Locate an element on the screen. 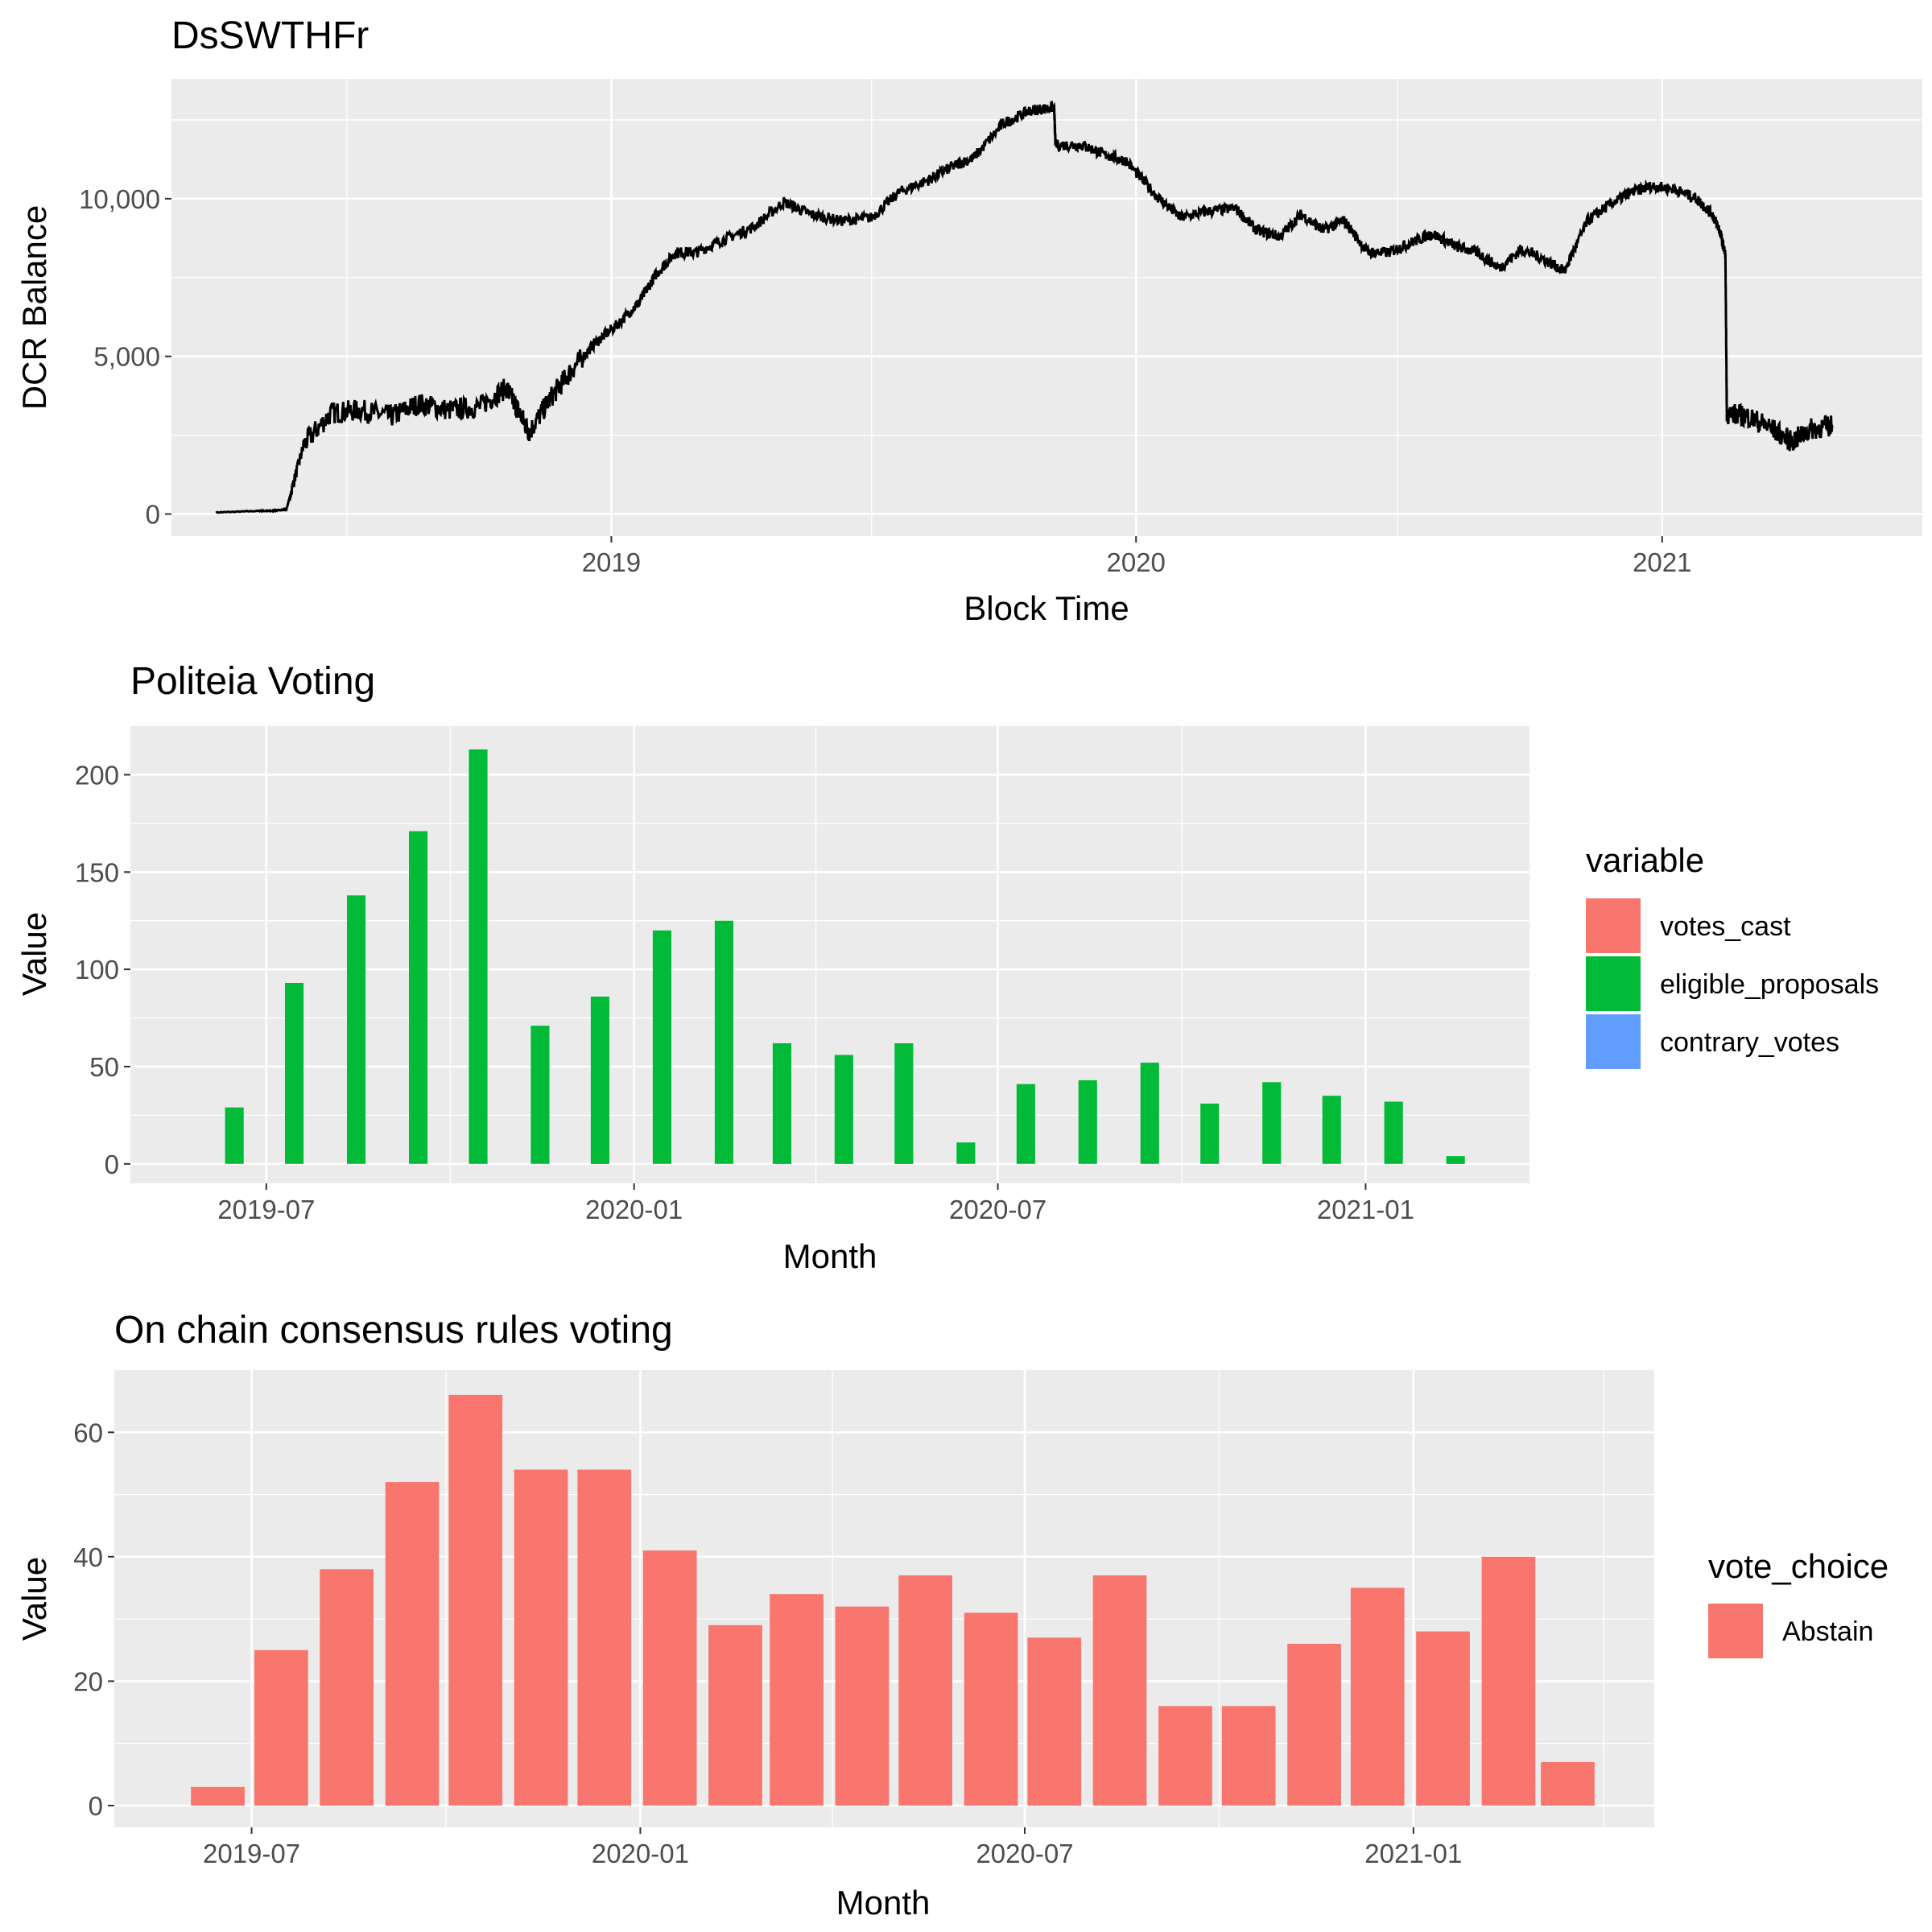  legend-label: votes_cast is located at coordinates (1725, 926).